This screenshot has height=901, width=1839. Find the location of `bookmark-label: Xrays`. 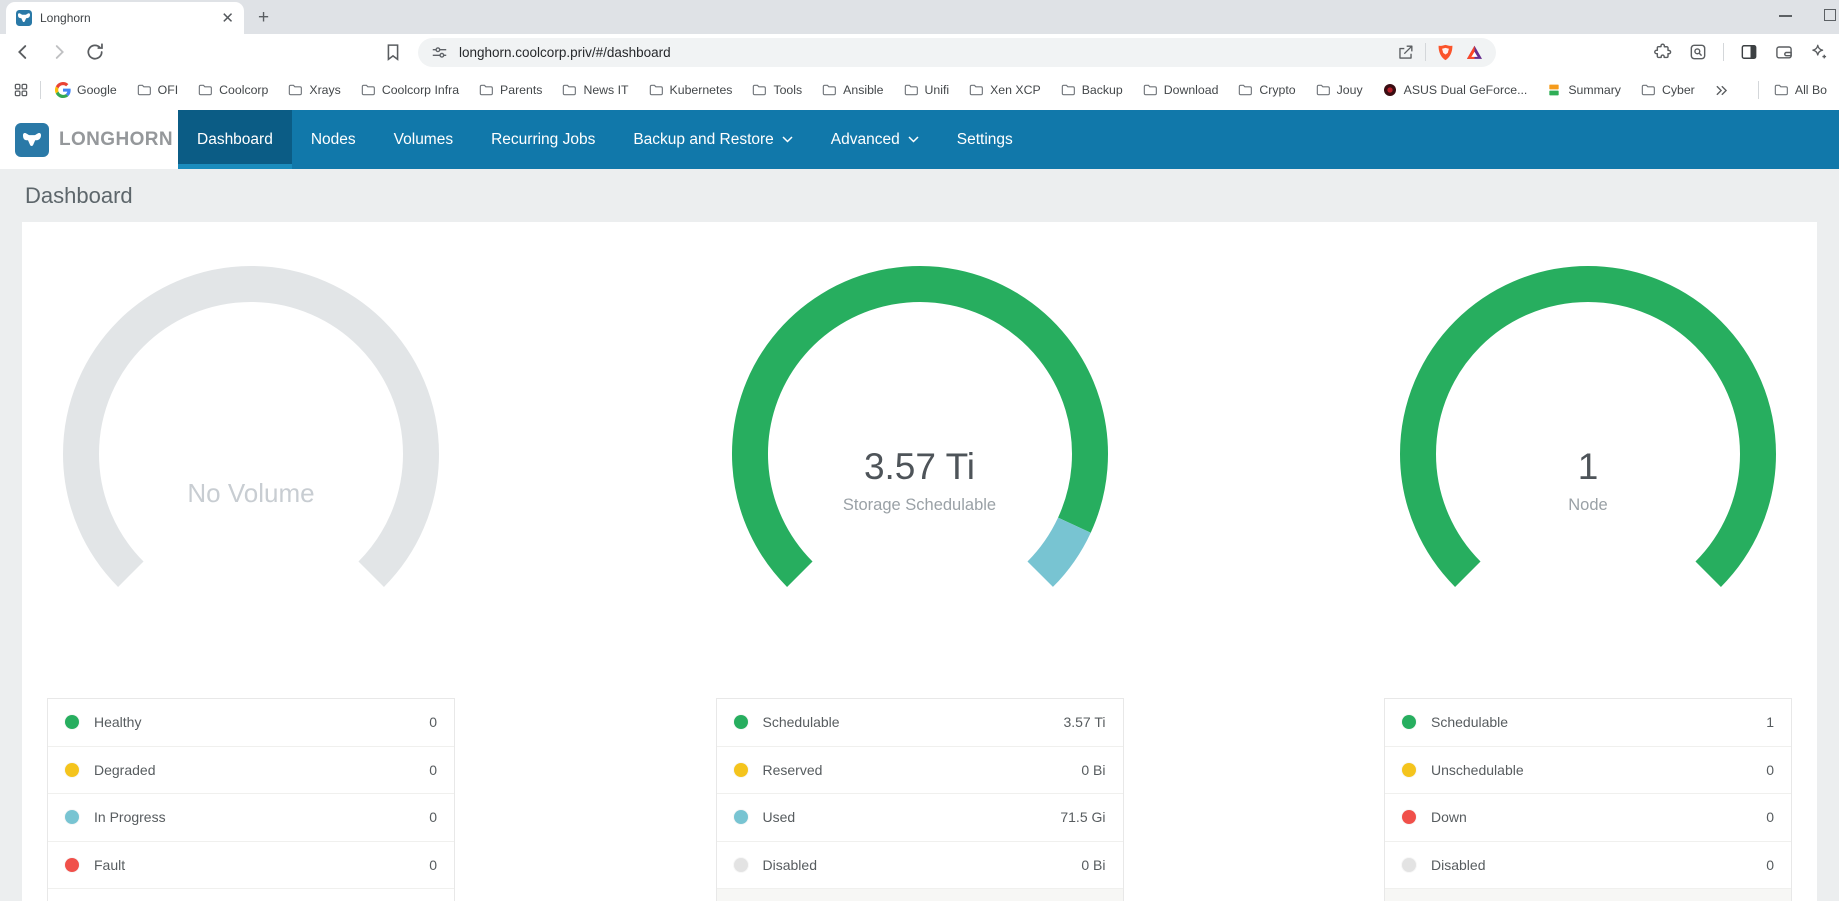

bookmark-label: Xrays is located at coordinates (325, 90).